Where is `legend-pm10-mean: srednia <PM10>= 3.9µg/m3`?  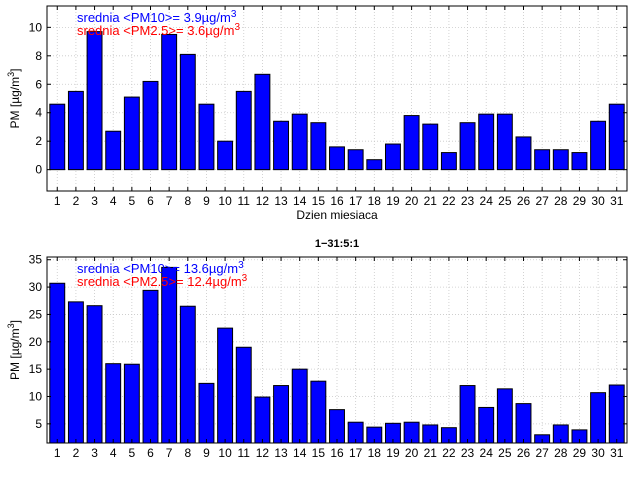 legend-pm10-mean: srednia <PM10>= 3.9µg/m3 is located at coordinates (157, 17).